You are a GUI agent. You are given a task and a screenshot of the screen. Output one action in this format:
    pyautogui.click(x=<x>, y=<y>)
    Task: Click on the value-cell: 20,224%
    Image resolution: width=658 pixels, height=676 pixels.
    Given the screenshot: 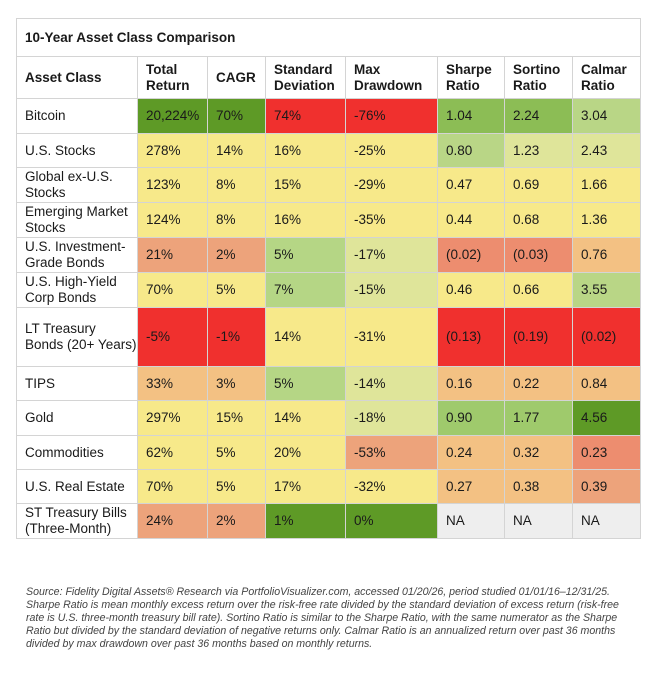 What is the action you would take?
    pyautogui.click(x=172, y=116)
    